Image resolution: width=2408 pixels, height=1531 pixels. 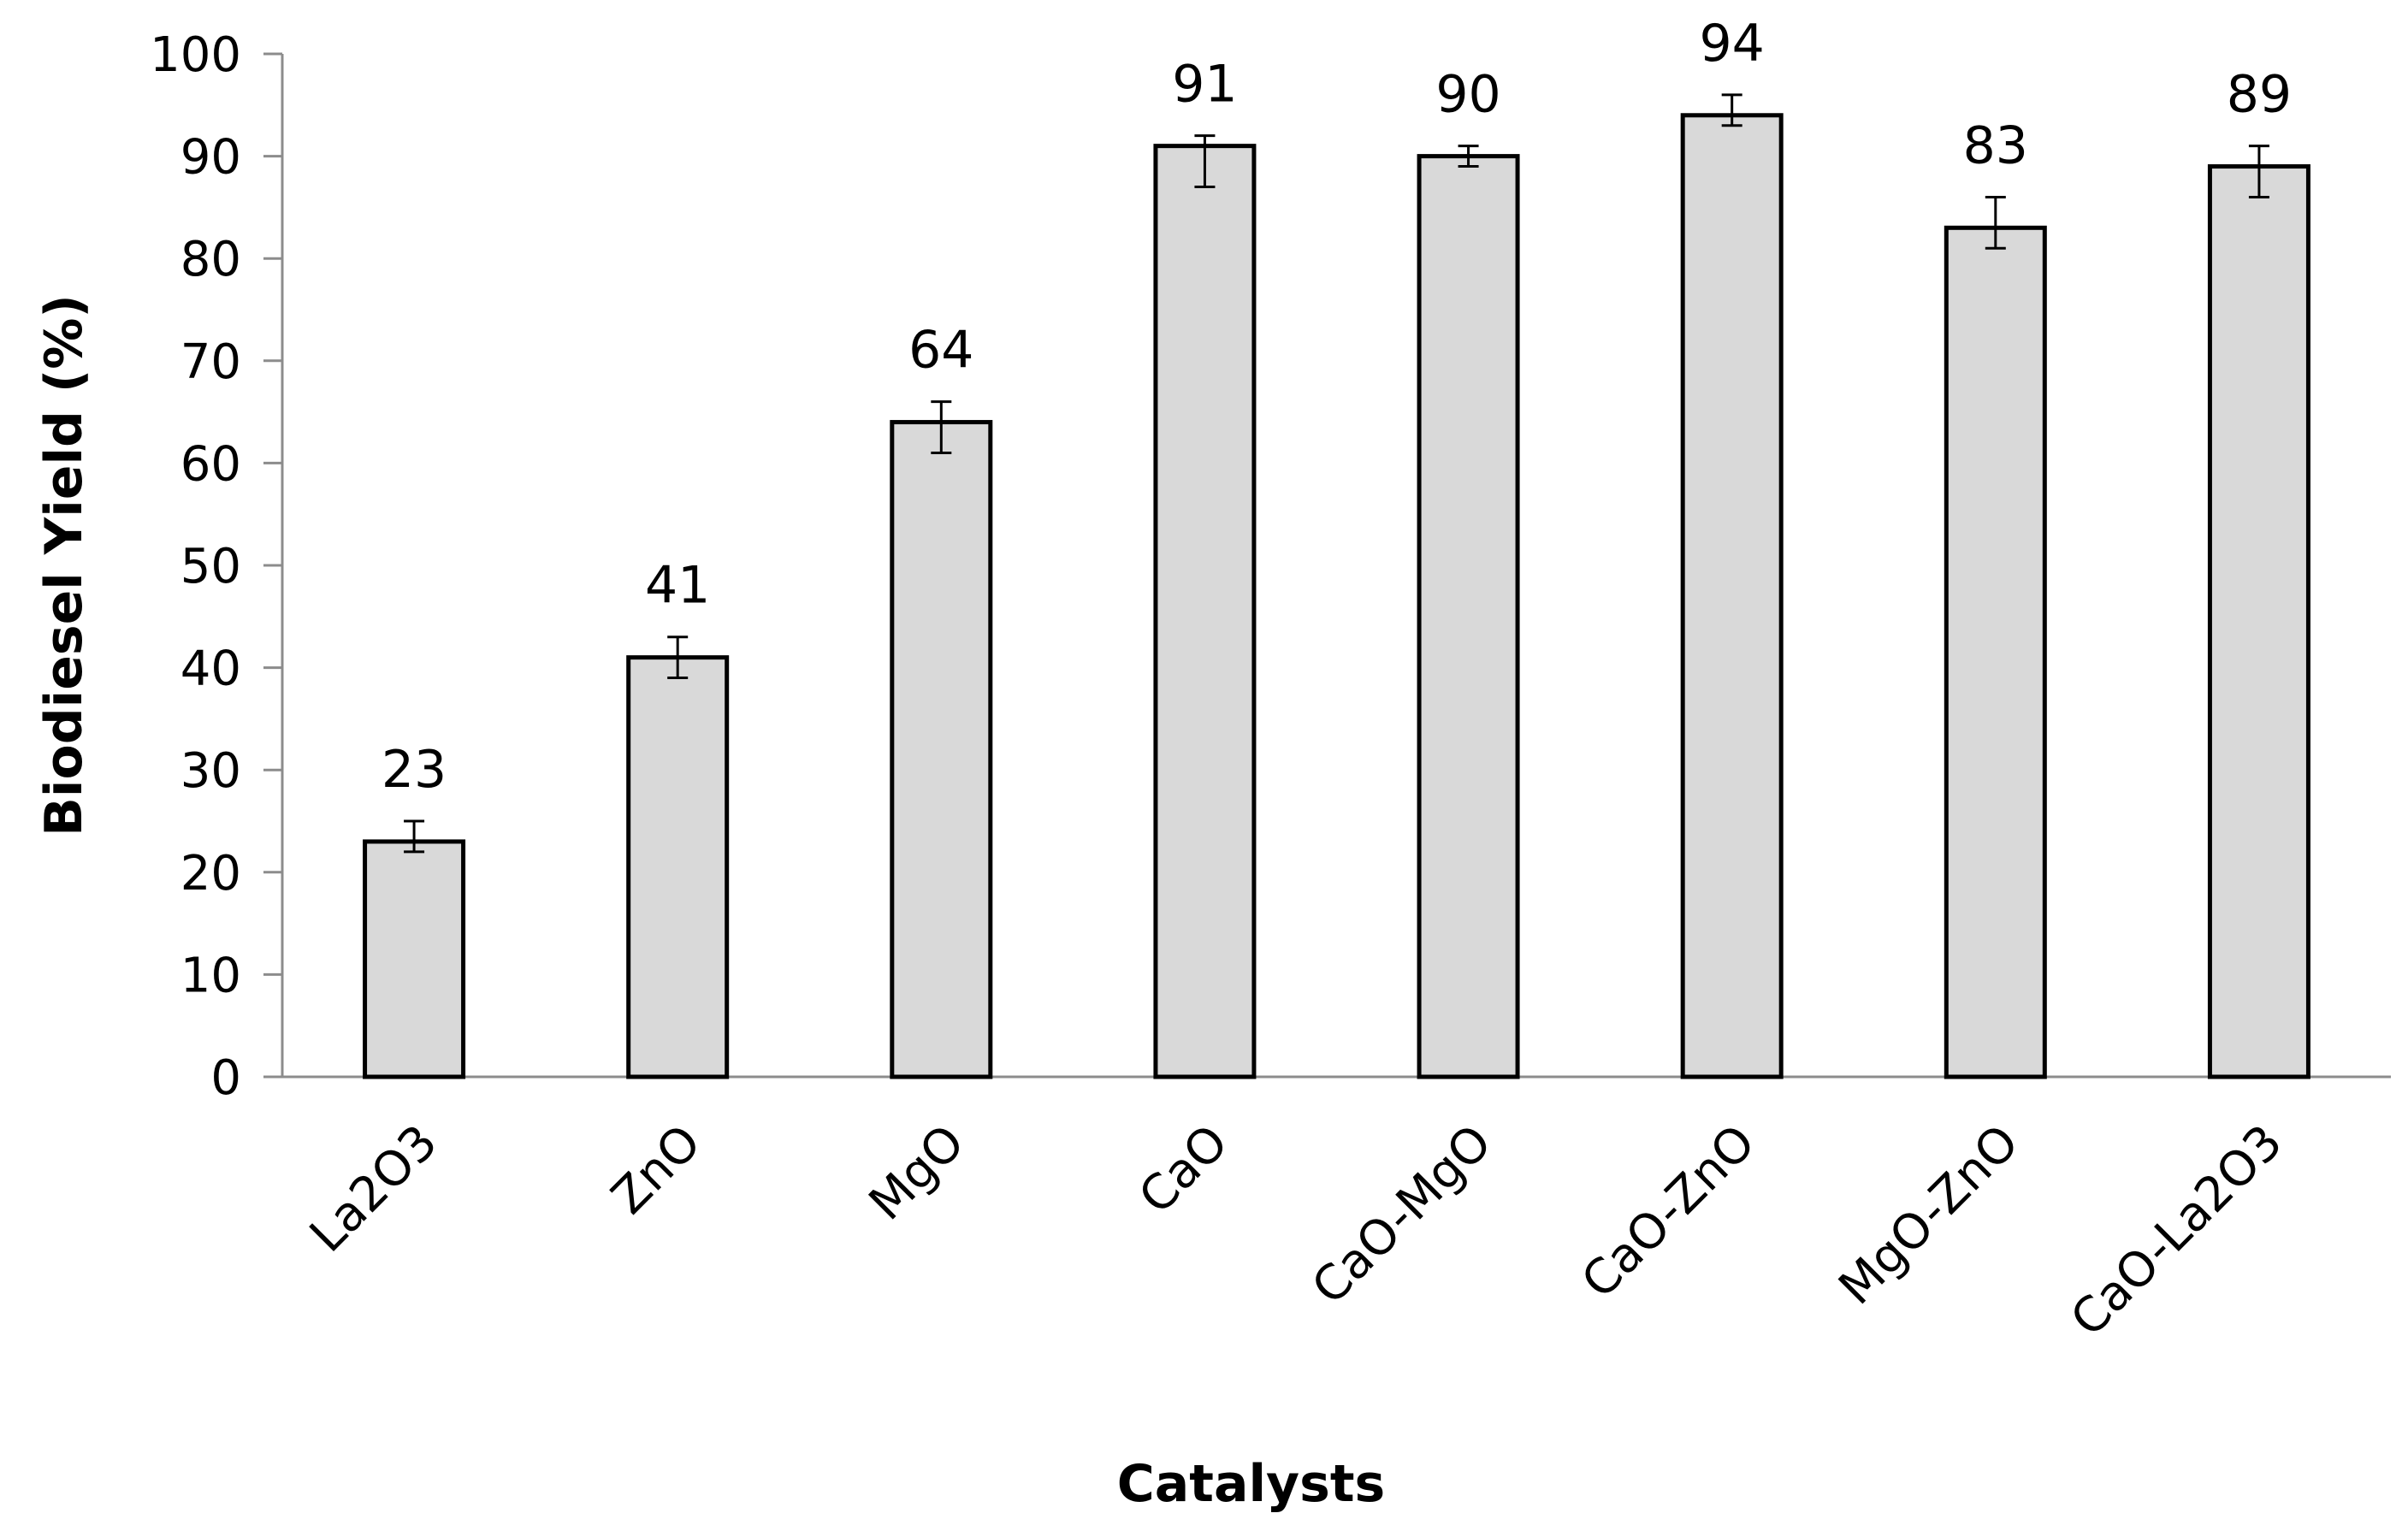 I want to click on bar-cao, so click(x=1205, y=611).